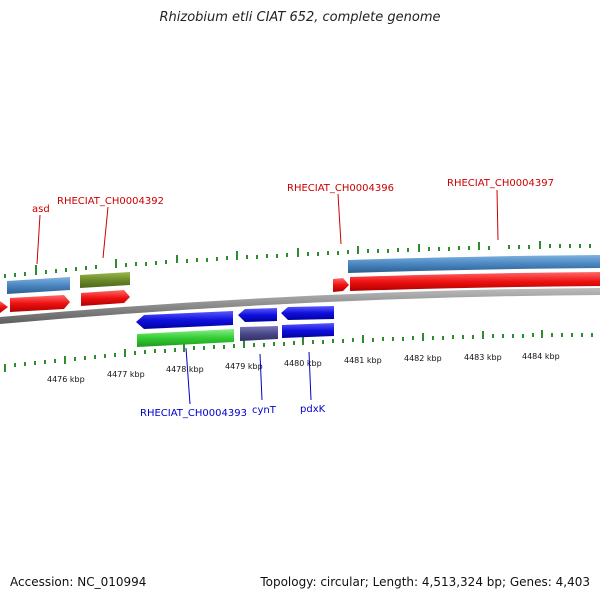 This screenshot has width=600, height=600. Describe the element at coordinates (248, 376) in the screenshot. I see `reverse-leader-lines` at that location.